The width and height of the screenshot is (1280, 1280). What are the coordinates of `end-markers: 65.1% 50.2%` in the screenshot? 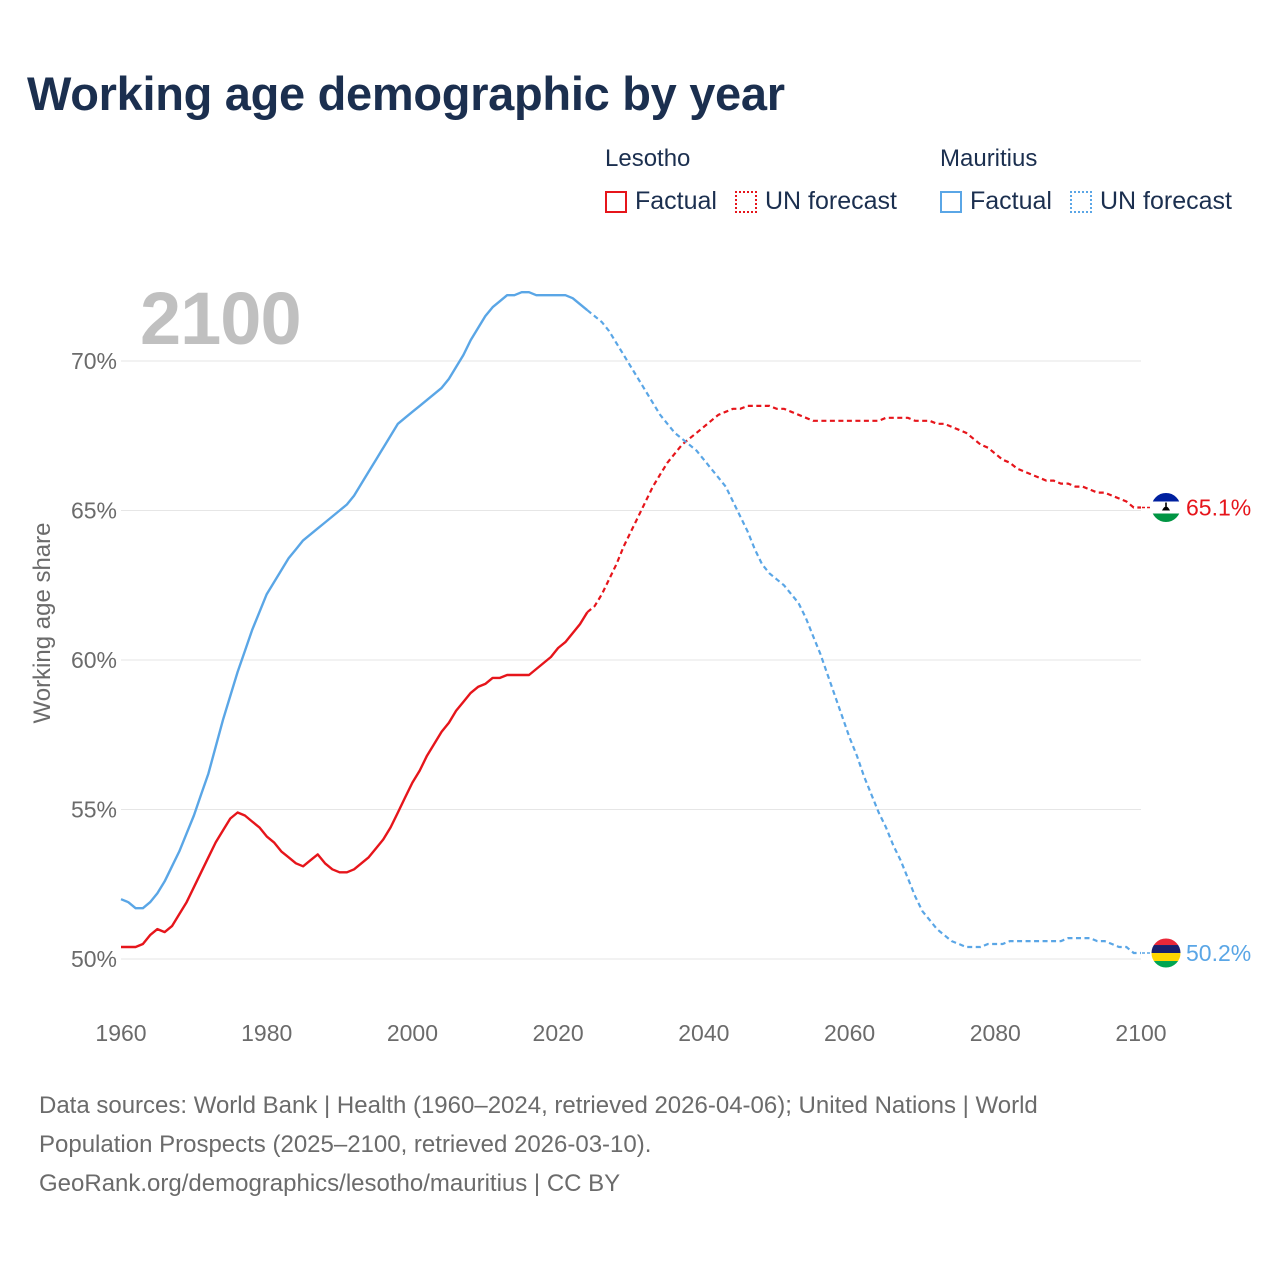 It's located at (1196, 730).